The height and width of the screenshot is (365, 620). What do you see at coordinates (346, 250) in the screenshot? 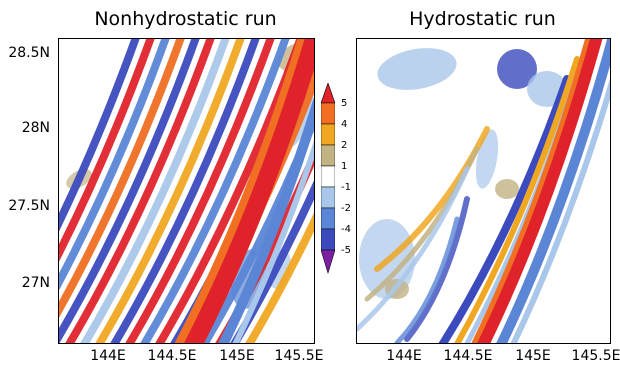
I see `colorbar-label: -5` at bounding box center [346, 250].